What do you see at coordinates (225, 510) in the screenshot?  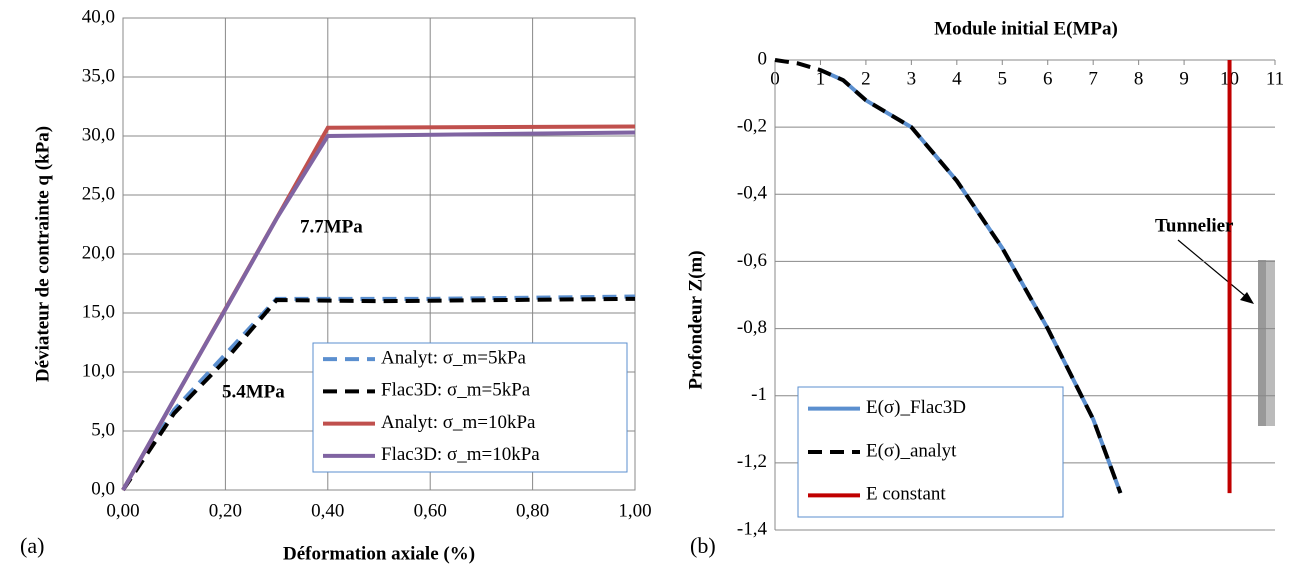 I see `x-tick-label: 0,20` at bounding box center [225, 510].